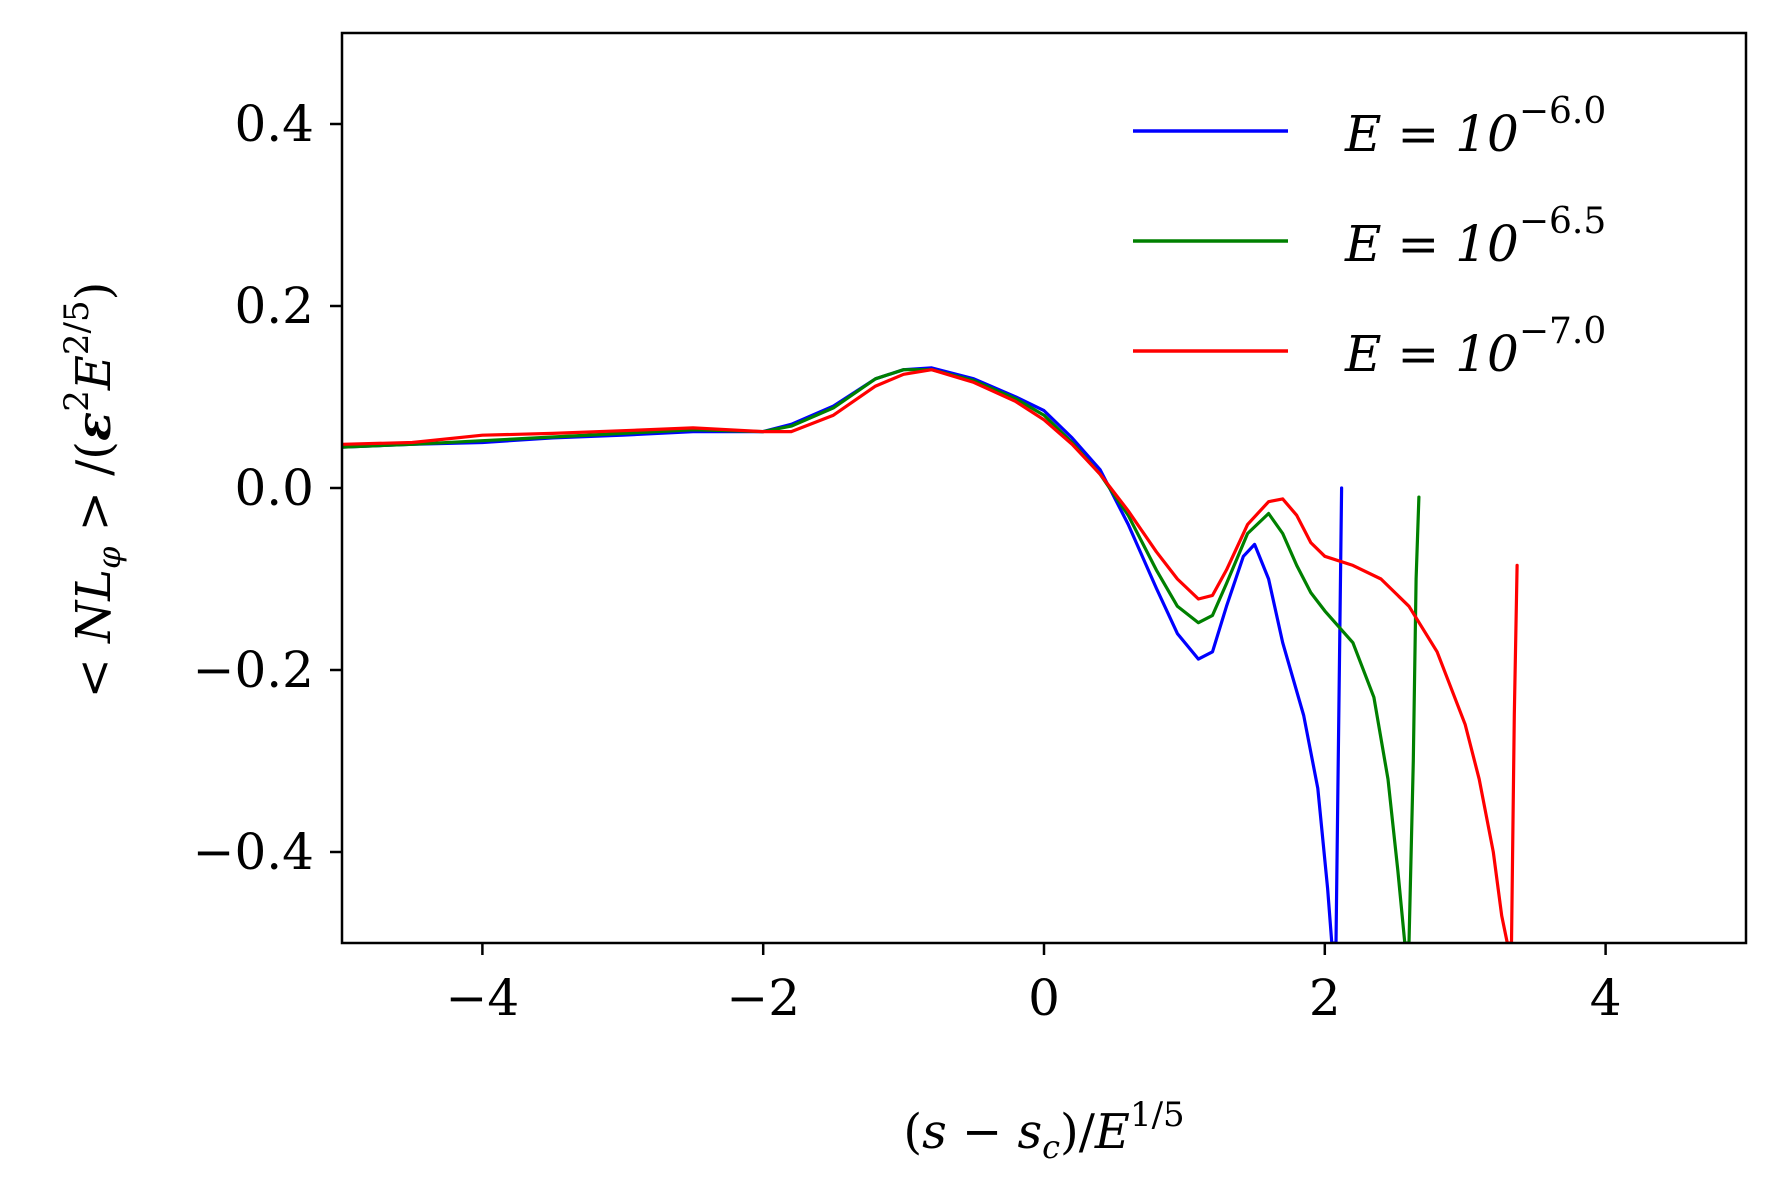 Image resolution: width=1769 pixels, height=1194 pixels. What do you see at coordinates (1043, 1130) in the screenshot?
I see `x-axis-label: (s − sc)/E1/5` at bounding box center [1043, 1130].